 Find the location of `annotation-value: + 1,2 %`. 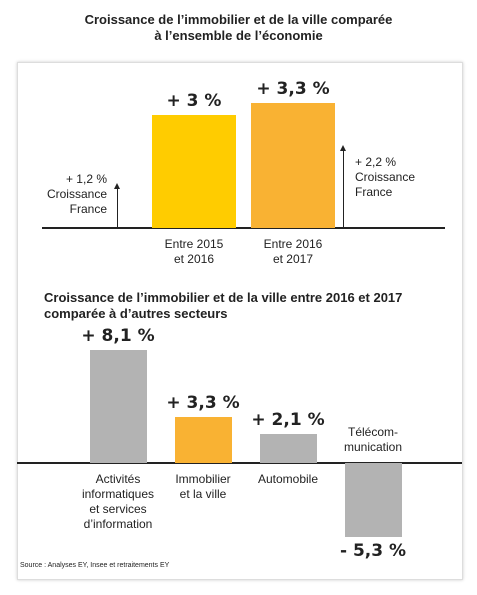

annotation-value: + 1,2 % is located at coordinates (86, 179).